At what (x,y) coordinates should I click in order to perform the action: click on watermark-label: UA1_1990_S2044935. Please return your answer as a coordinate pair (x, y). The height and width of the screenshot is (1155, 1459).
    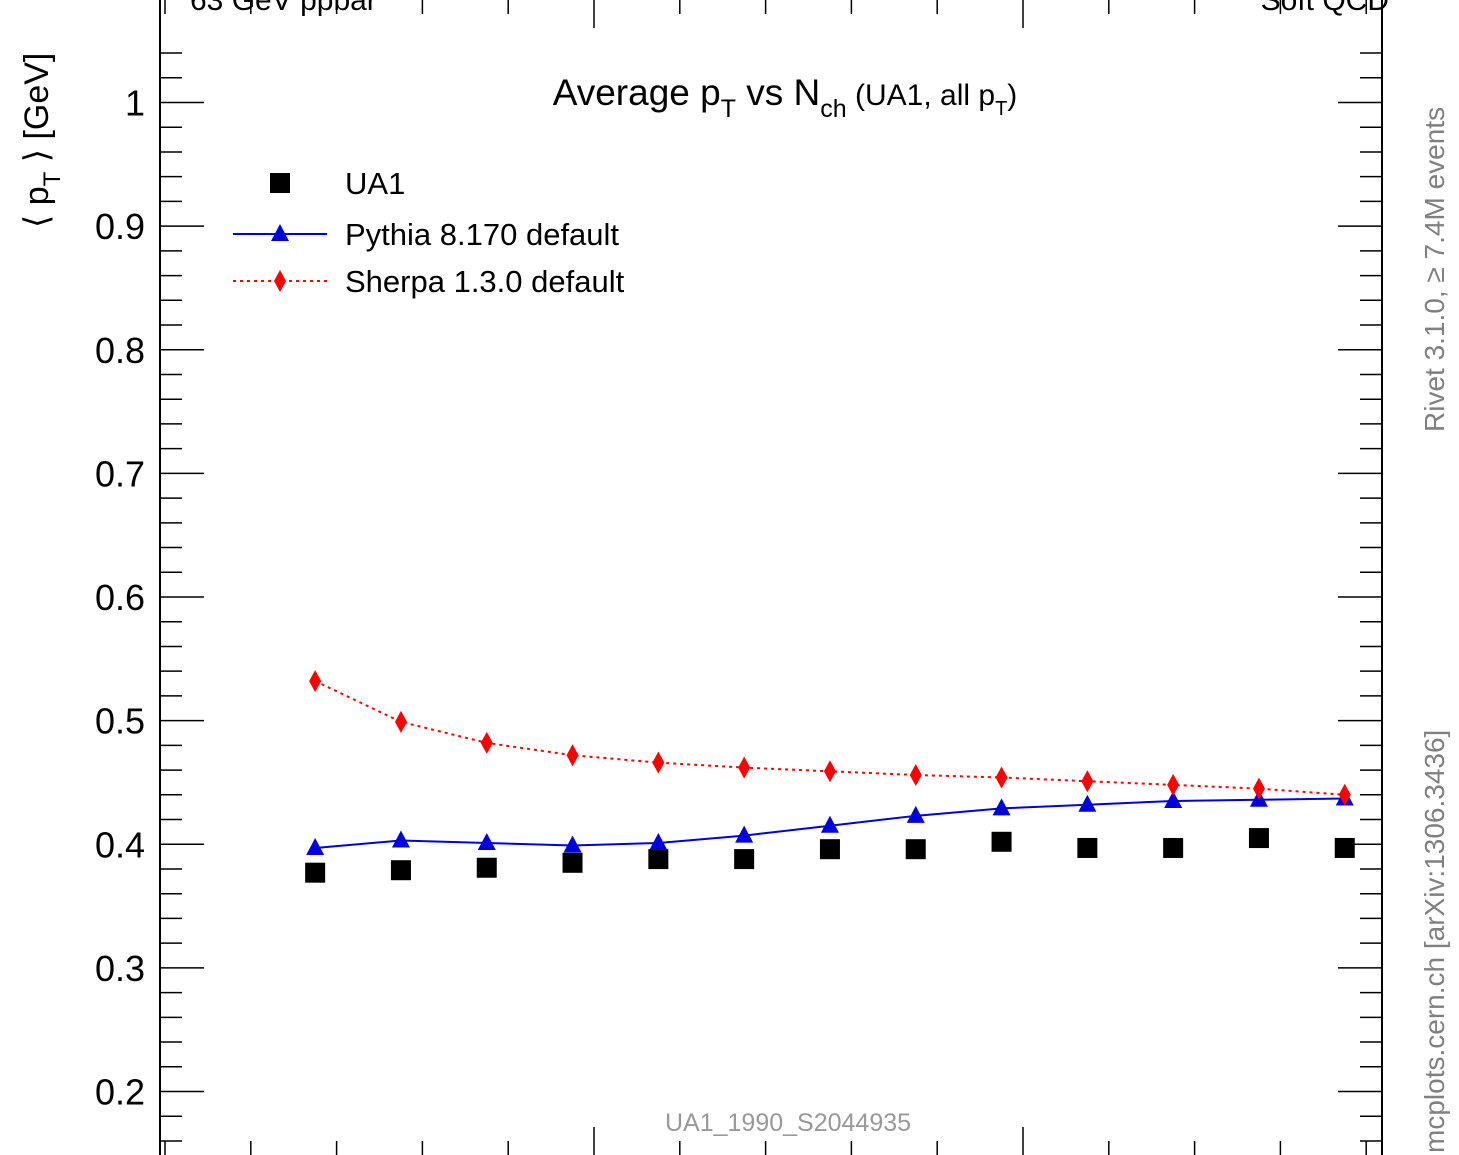
    Looking at the image, I should click on (788, 1123).